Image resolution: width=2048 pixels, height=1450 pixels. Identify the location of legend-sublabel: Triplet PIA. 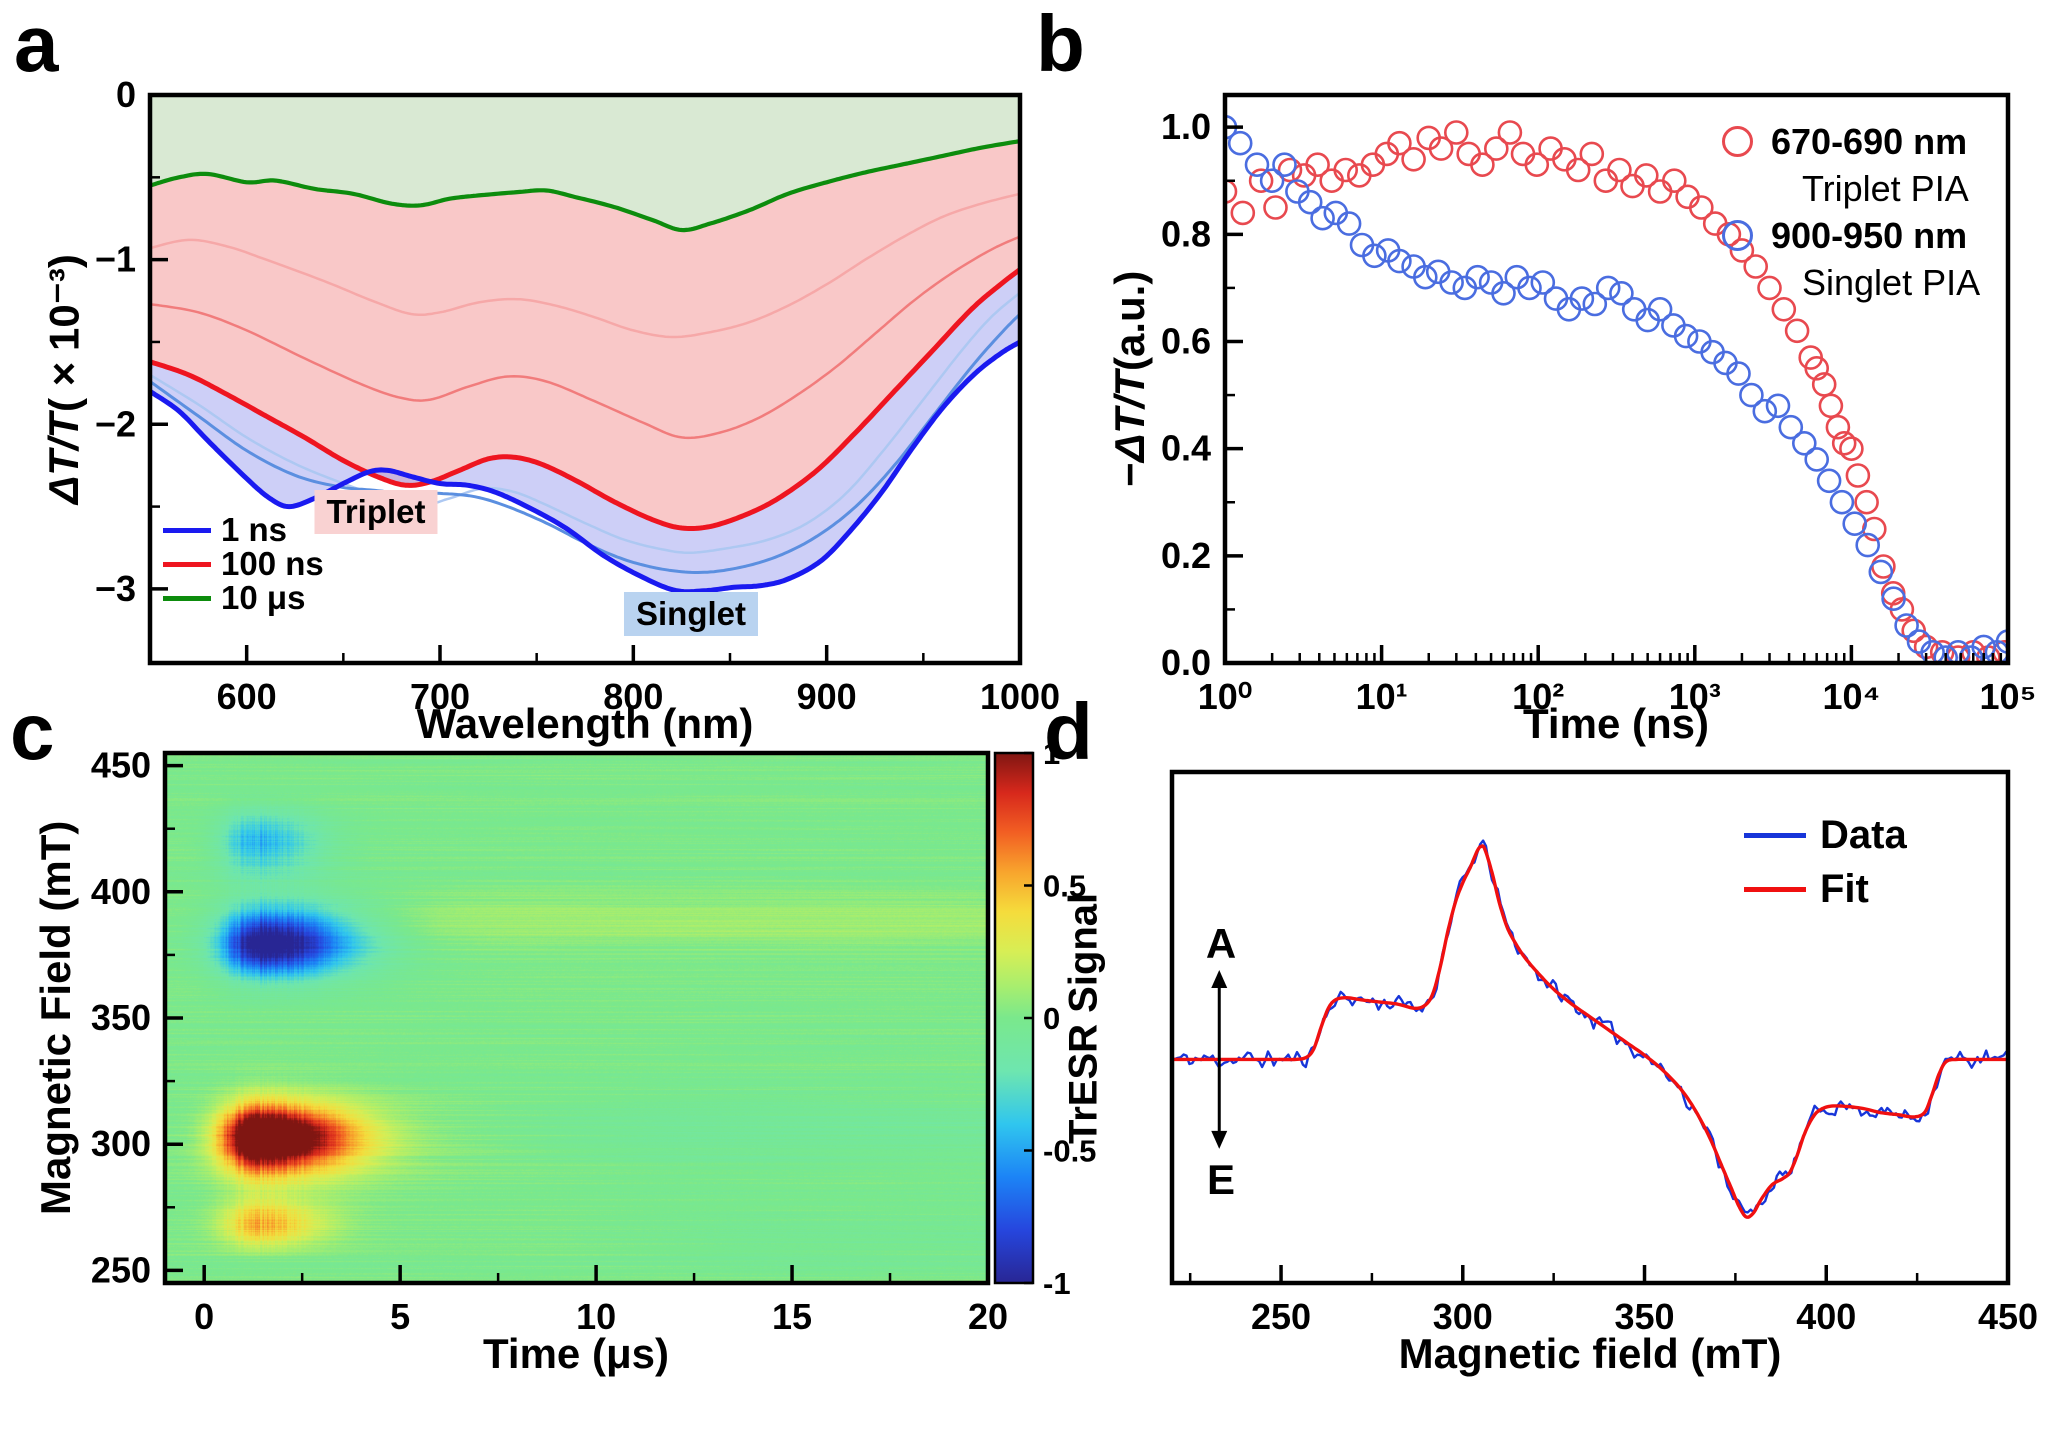
(1885, 188).